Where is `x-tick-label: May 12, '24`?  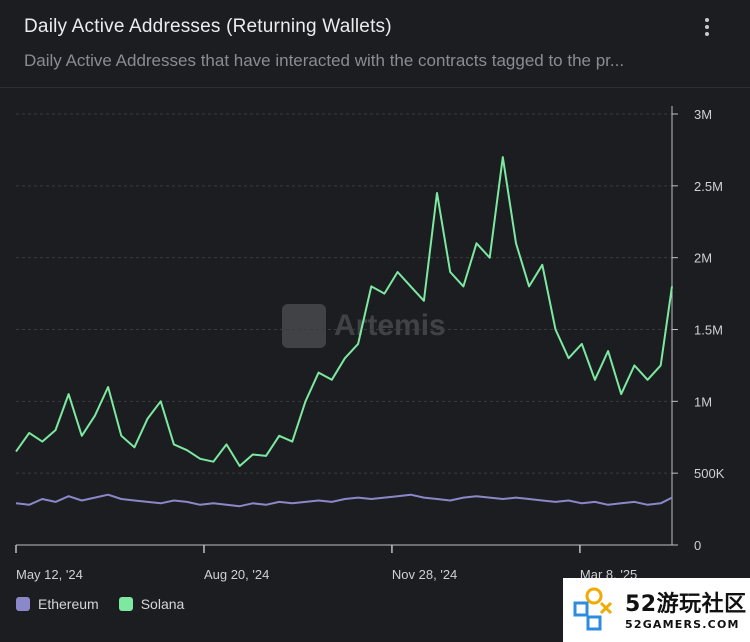 x-tick-label: May 12, '24 is located at coordinates (49, 574).